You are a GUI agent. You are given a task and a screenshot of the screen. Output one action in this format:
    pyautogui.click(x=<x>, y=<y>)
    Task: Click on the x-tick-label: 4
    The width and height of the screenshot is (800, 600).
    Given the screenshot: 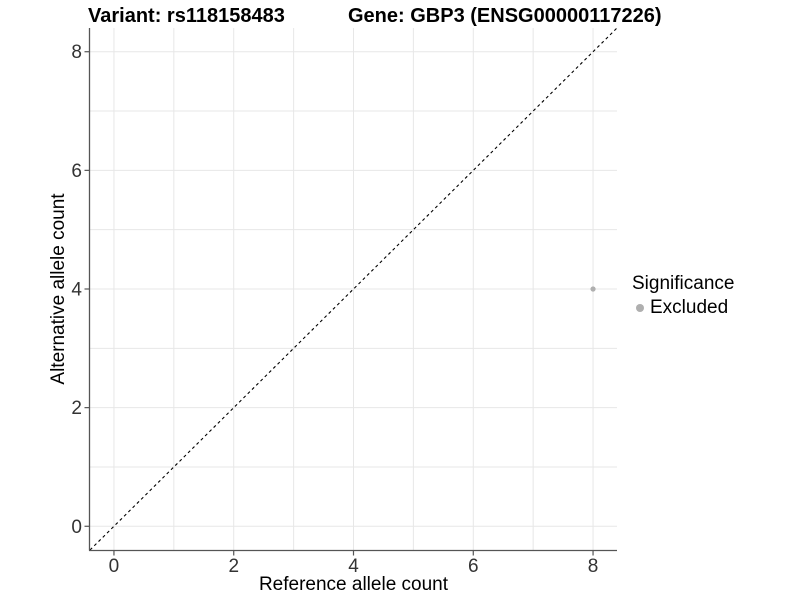 What is the action you would take?
    pyautogui.click(x=353, y=566)
    